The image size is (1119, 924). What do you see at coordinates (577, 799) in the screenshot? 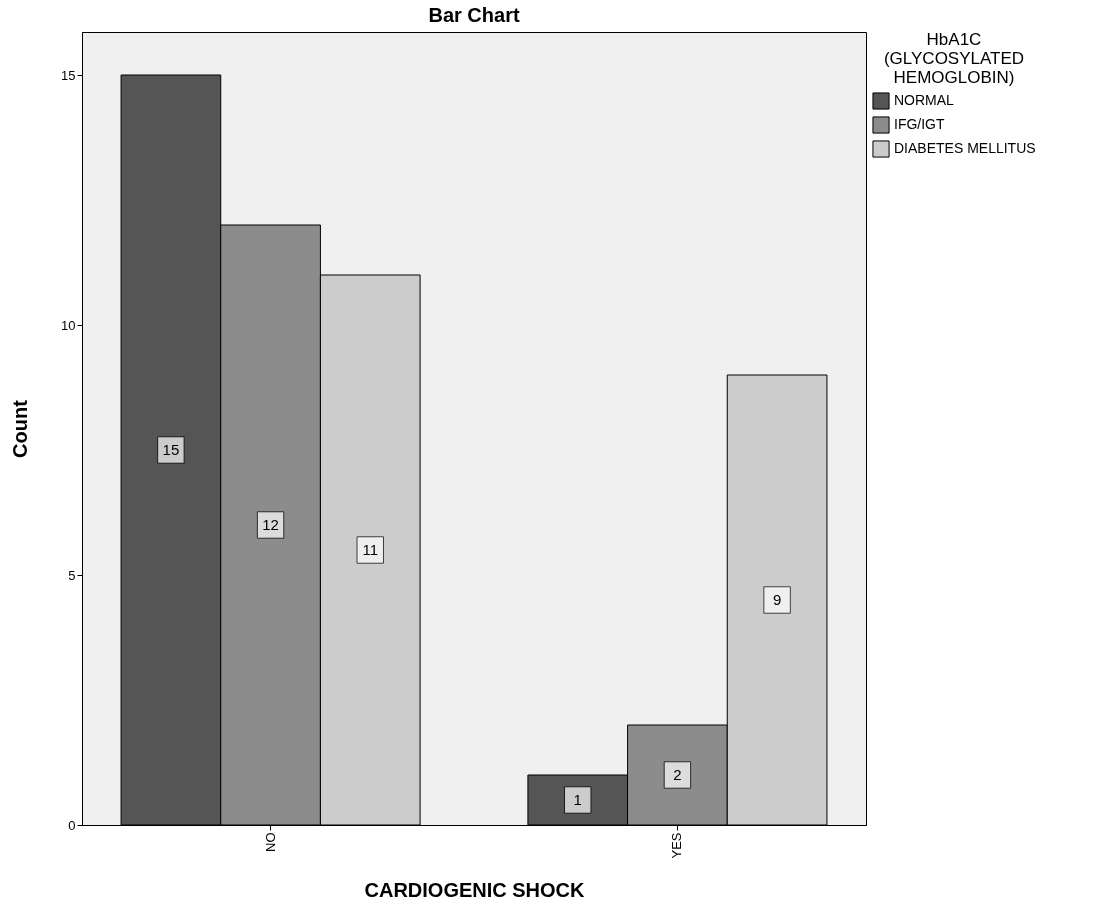
I see `data-label: 1` at bounding box center [577, 799].